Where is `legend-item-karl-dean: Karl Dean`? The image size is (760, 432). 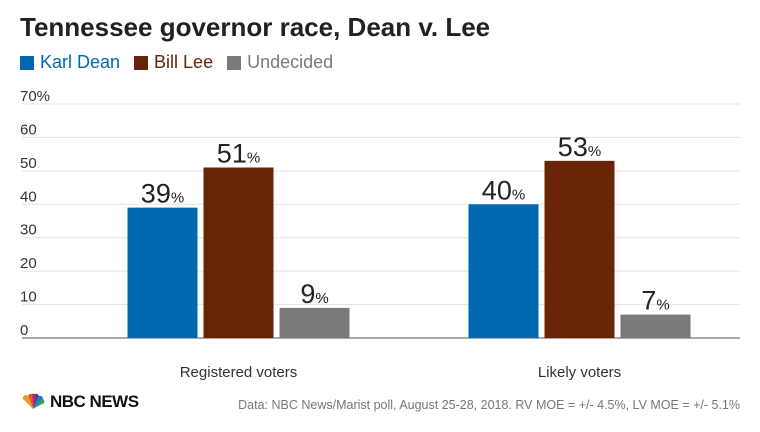 legend-item-karl-dean: Karl Dean is located at coordinates (70, 62).